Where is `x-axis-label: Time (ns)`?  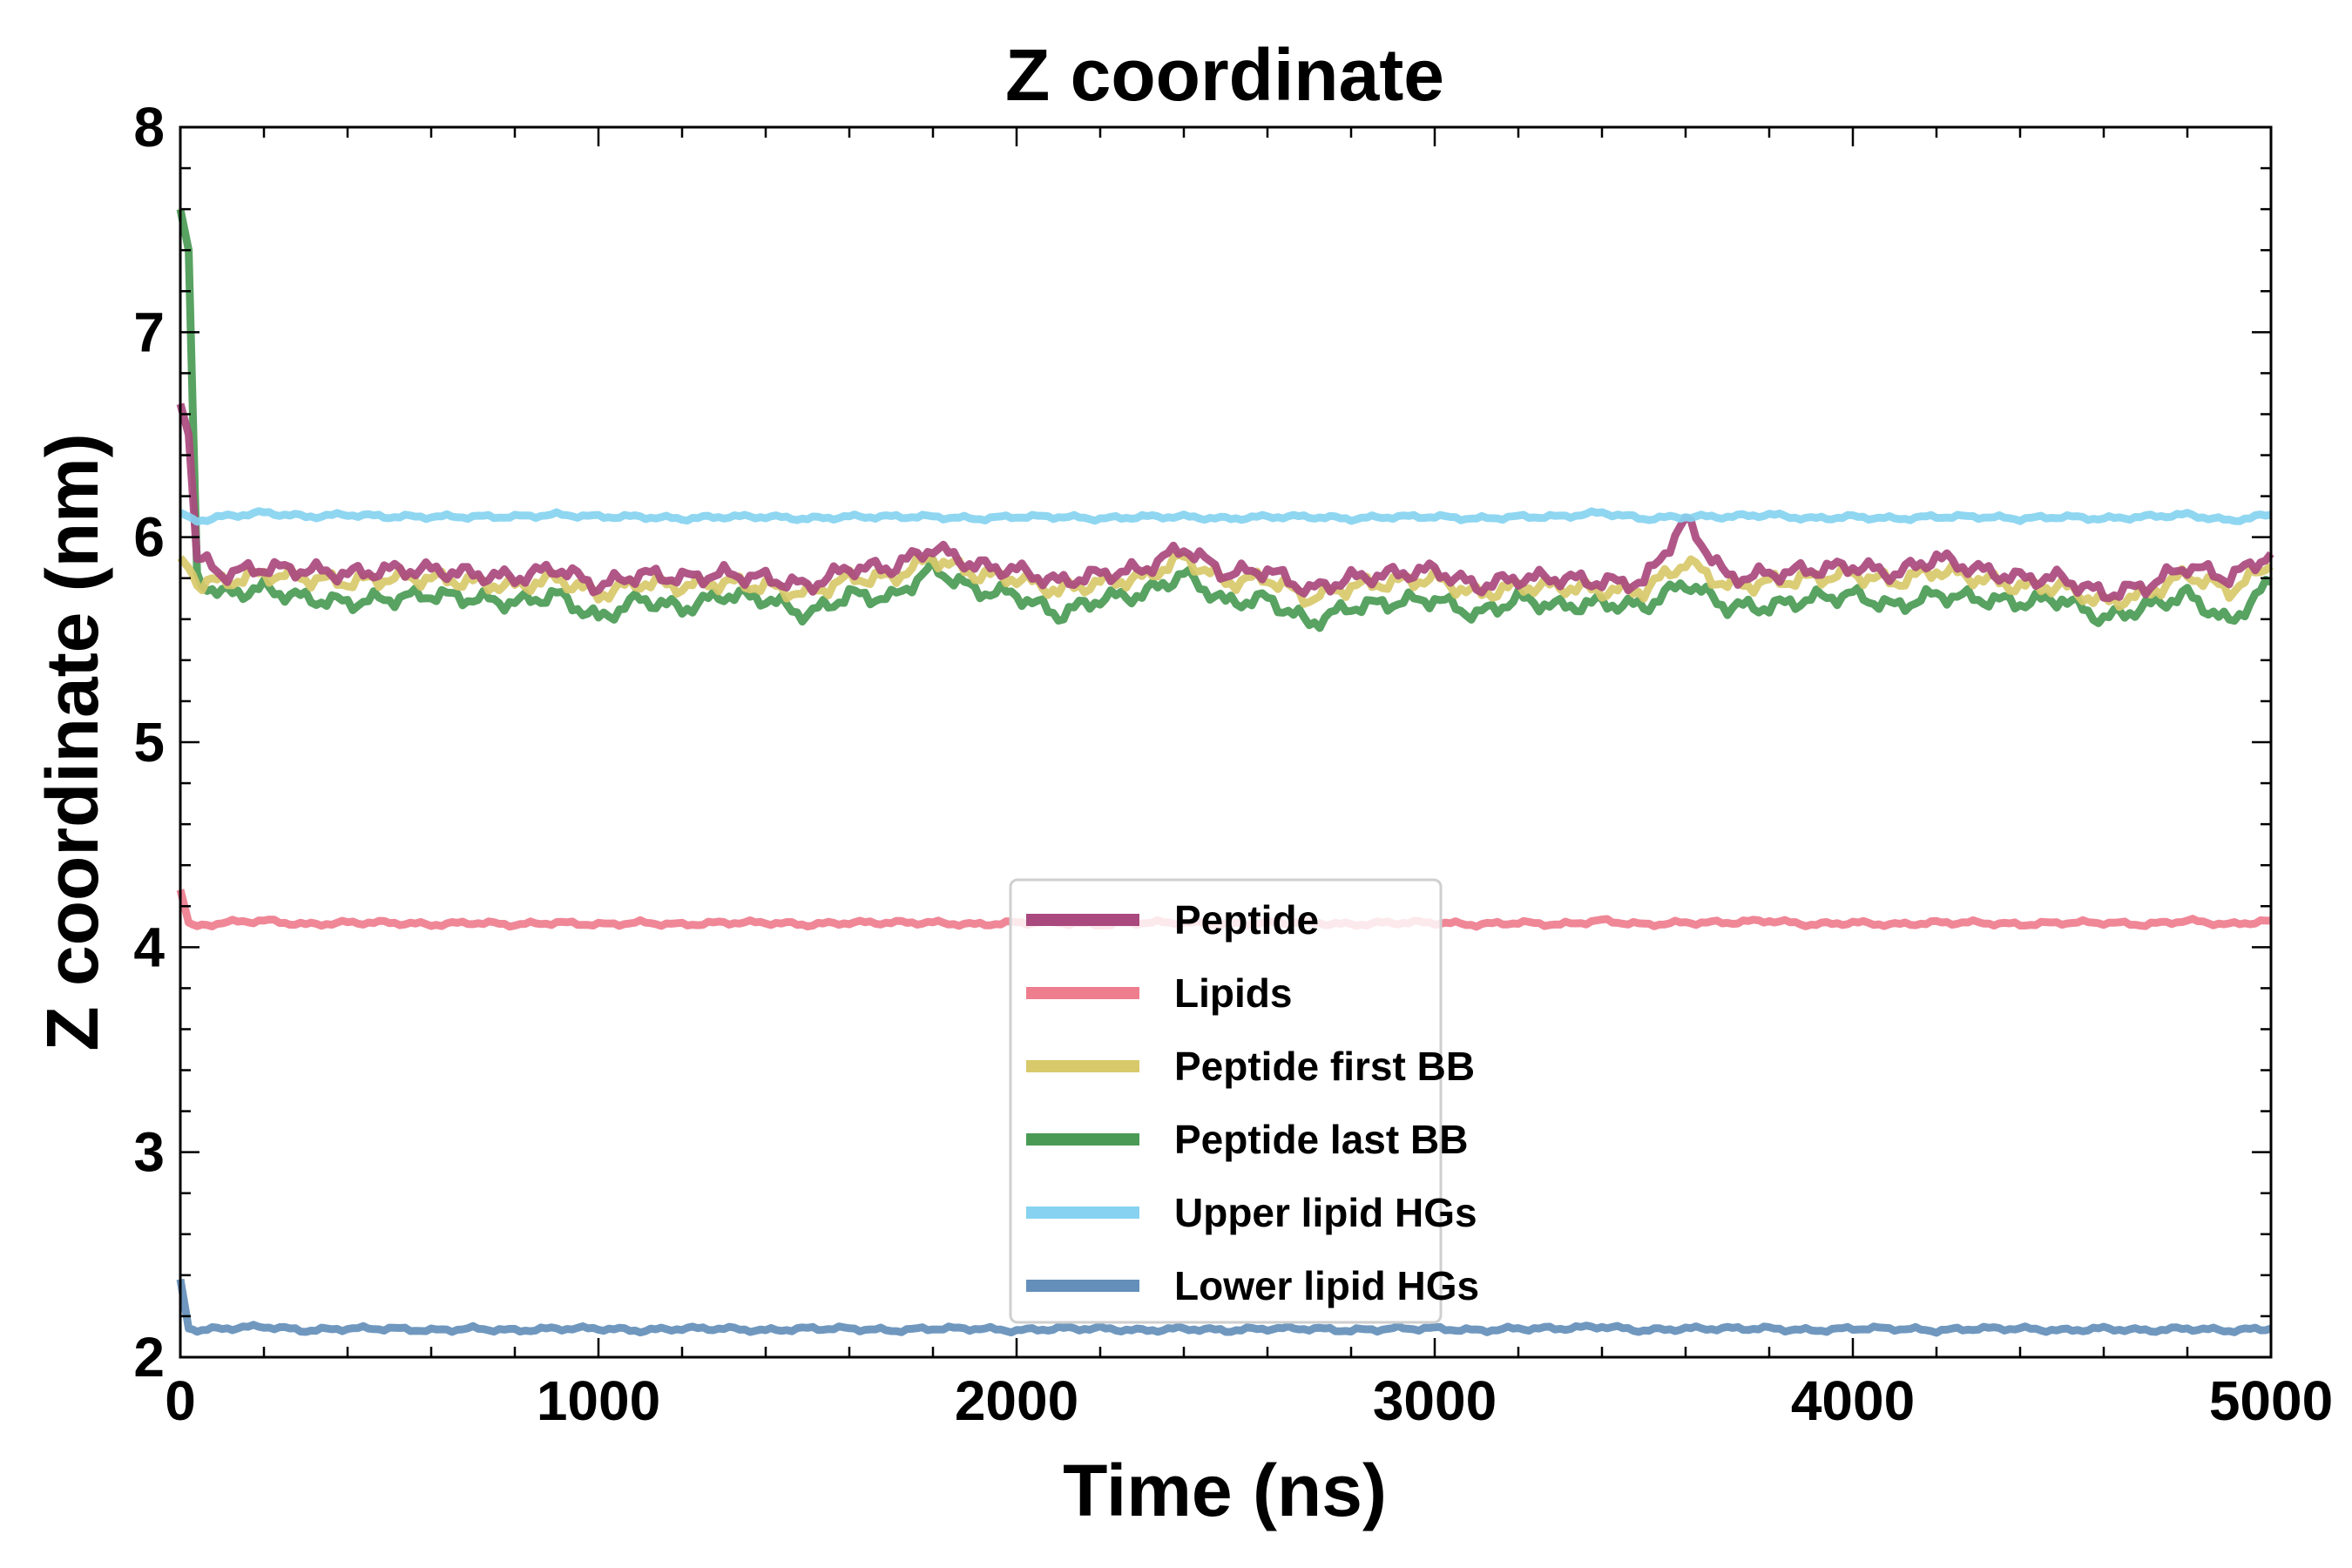
x-axis-label: Time (ns) is located at coordinates (1225, 1490).